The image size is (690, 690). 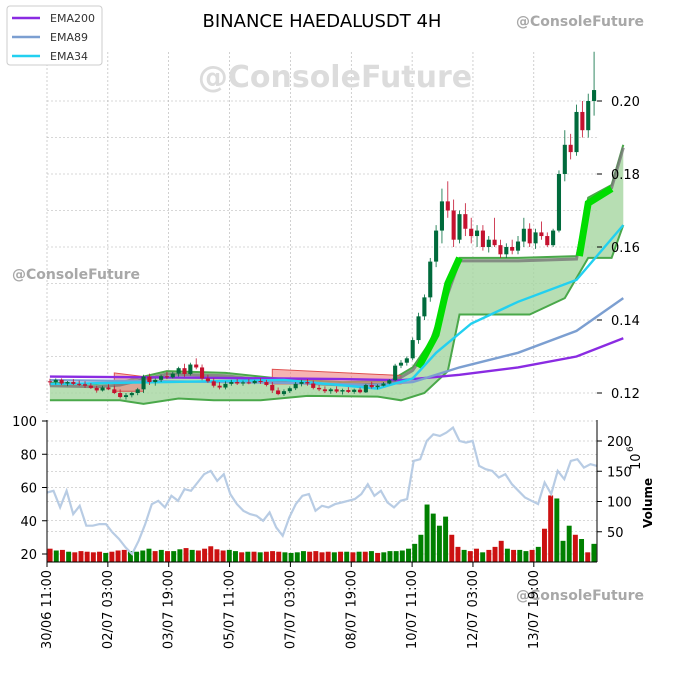 What do you see at coordinates (76, 275) in the screenshot?
I see `watermark-left: @ConsoleFuture` at bounding box center [76, 275].